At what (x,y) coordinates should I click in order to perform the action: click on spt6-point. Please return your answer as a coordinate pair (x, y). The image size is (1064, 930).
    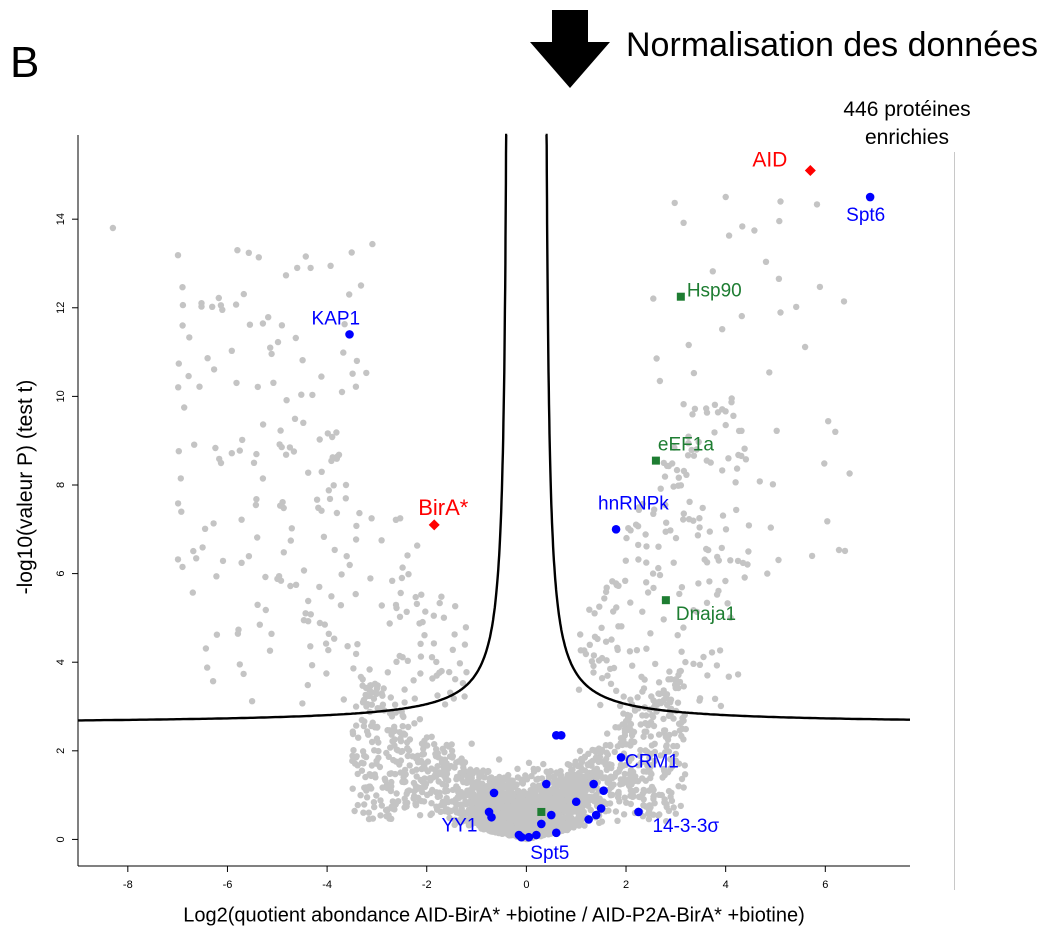
    Looking at the image, I should click on (870, 197).